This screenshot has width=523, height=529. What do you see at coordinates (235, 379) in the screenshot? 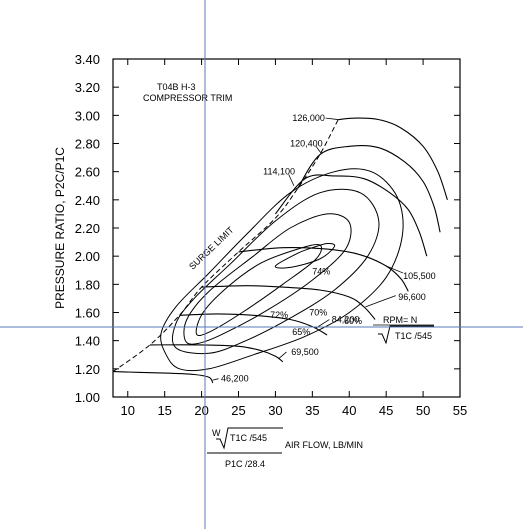
I see `speed-line-label: 46,200` at bounding box center [235, 379].